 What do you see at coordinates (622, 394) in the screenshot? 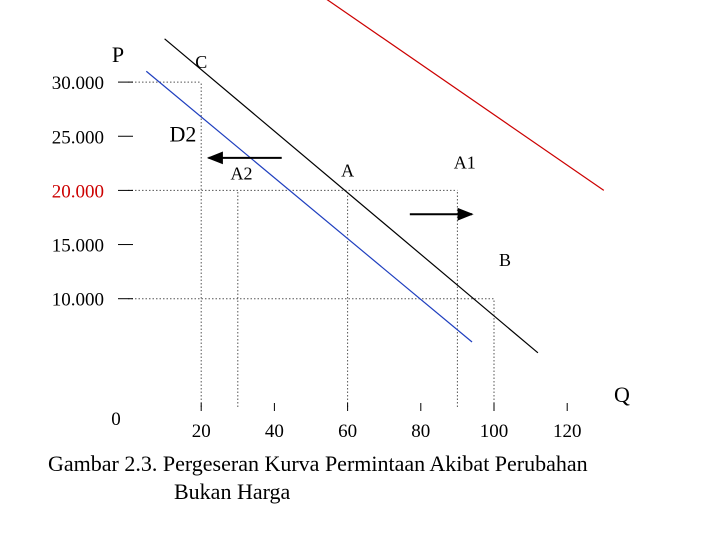
I see `x-axis-label: Q` at bounding box center [622, 394].